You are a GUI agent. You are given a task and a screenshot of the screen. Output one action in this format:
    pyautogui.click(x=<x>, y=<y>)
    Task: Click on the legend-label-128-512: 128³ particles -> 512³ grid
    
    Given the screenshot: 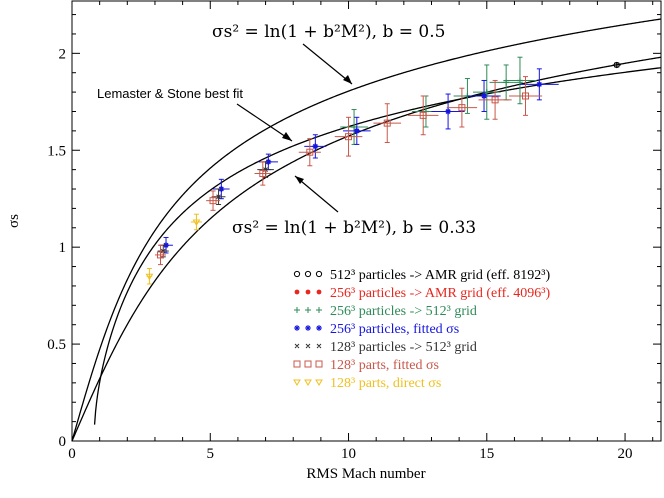 What is the action you would take?
    pyautogui.click(x=403, y=347)
    